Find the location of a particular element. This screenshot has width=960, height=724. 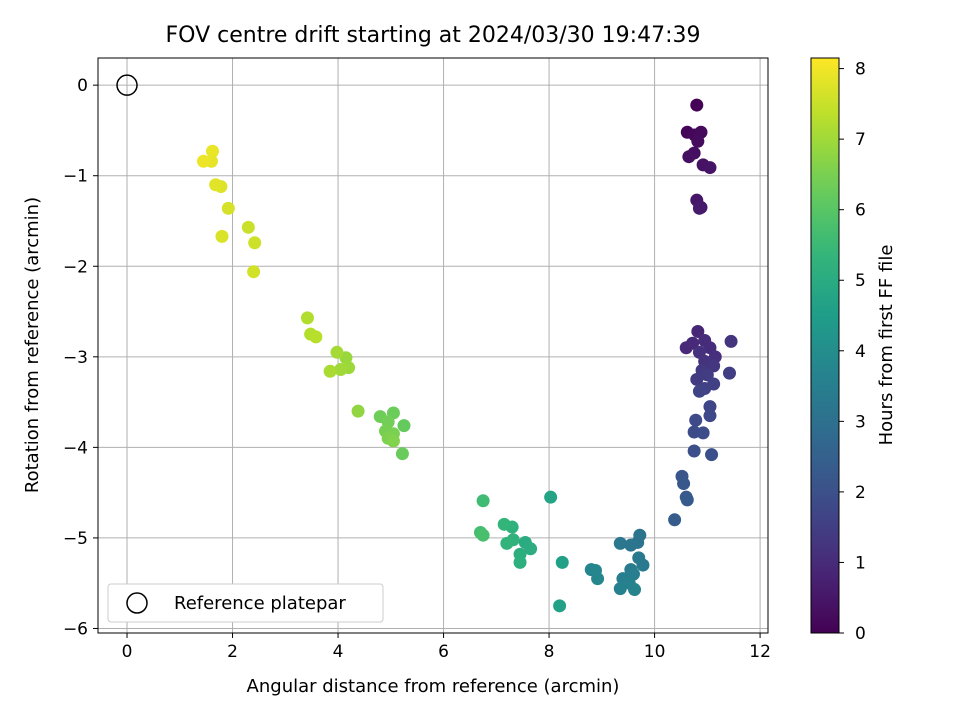

reference-marker is located at coordinates (127, 85).